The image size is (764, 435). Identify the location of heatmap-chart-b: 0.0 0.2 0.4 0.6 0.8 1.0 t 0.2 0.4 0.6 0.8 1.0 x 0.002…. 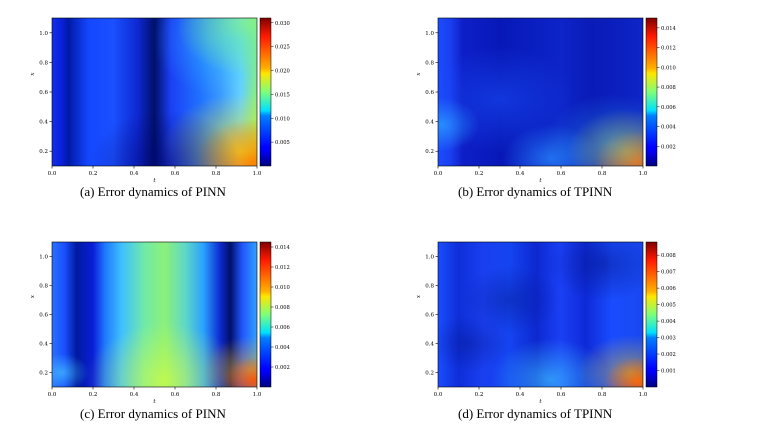
(546, 100).